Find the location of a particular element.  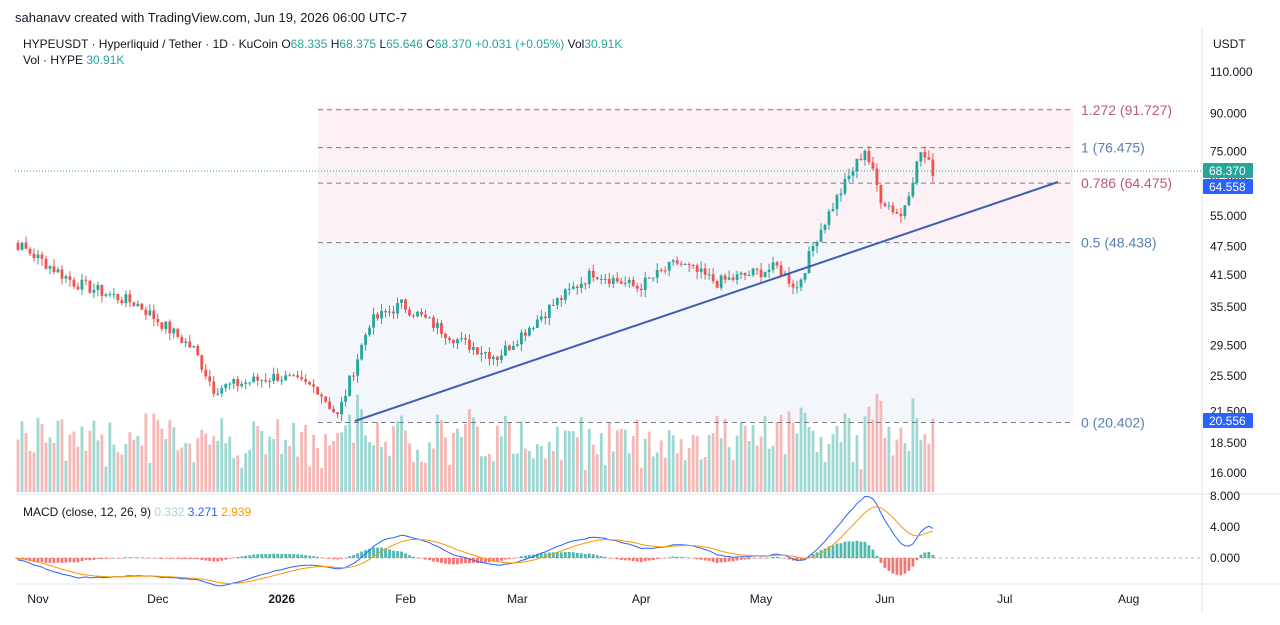

time-axis: Nov Dec 2026 Feb Mar Apr May Jun Jul Aug is located at coordinates (583, 599).